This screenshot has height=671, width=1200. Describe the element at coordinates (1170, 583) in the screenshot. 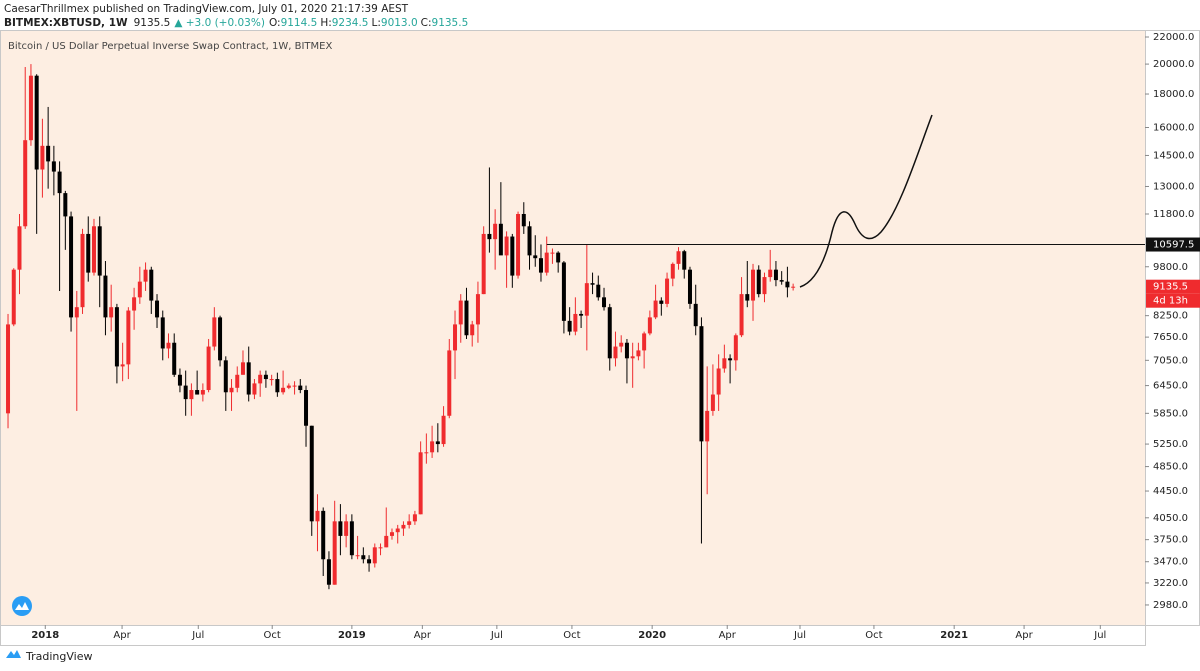

I see `y-tick-label: 3220.0` at that location.